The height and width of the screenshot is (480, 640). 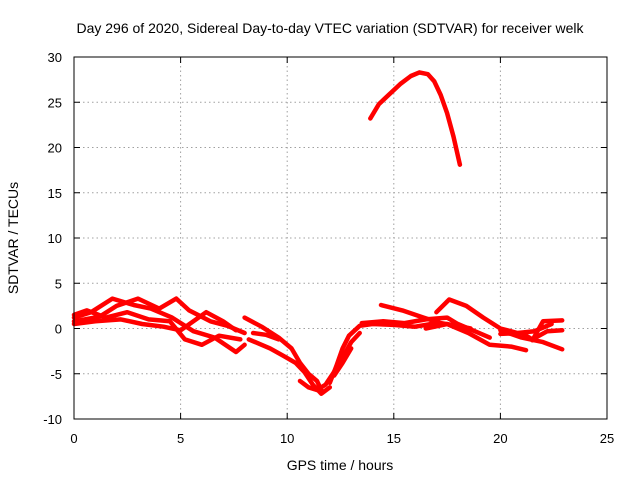 I want to click on x-tick-label: 25, so click(x=607, y=438).